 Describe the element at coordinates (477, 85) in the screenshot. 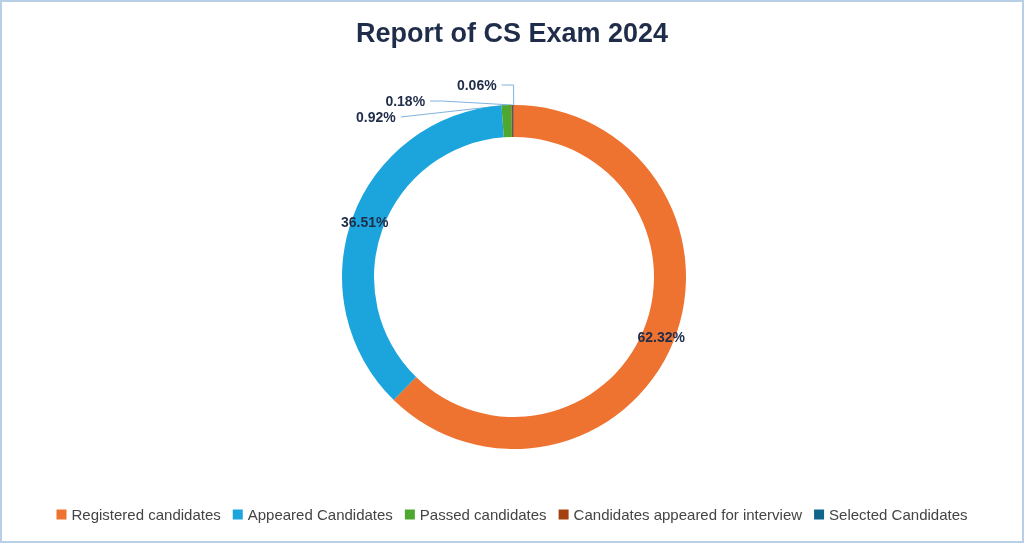

I see `data-label: 0.06%` at that location.